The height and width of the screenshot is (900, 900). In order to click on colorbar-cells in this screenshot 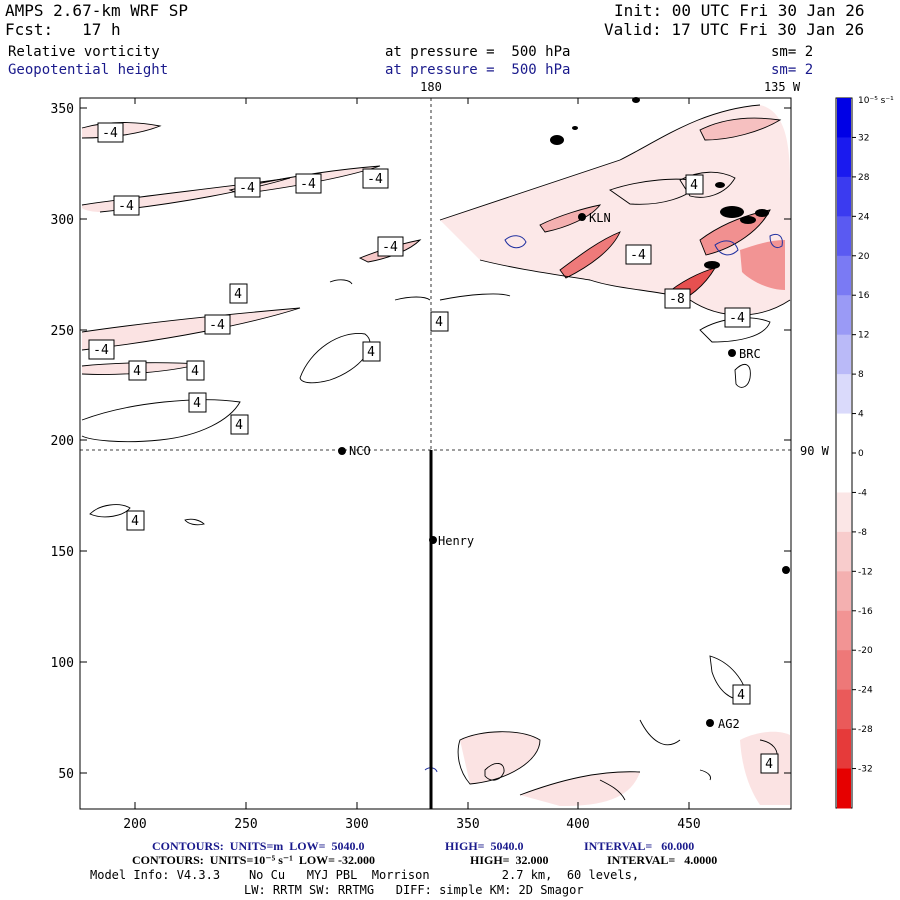, I will do `click(844, 453)`.